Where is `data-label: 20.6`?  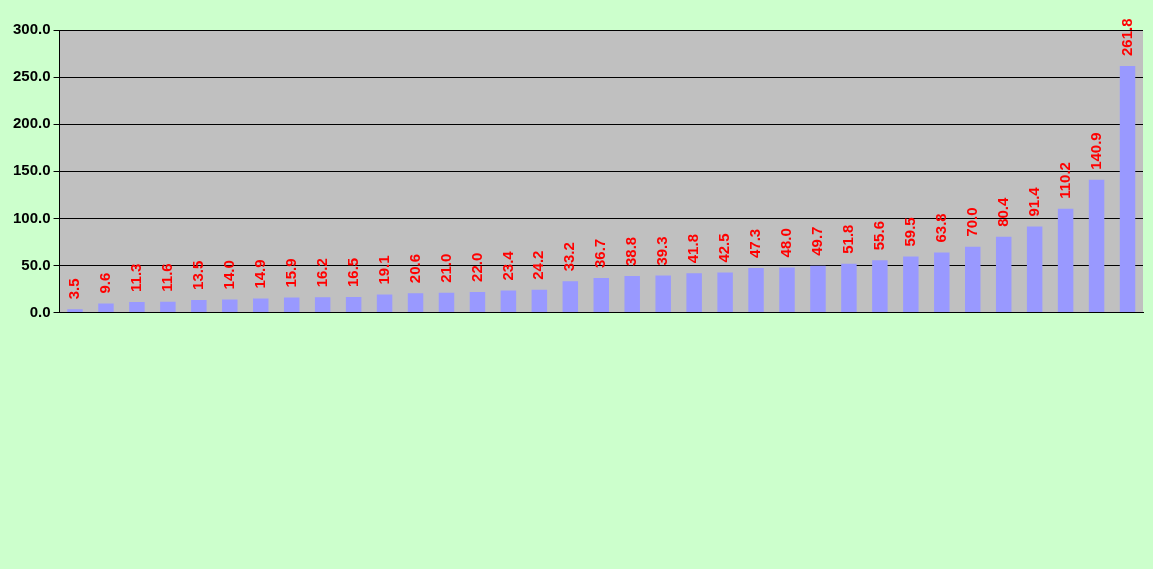
data-label: 20.6 is located at coordinates (414, 268).